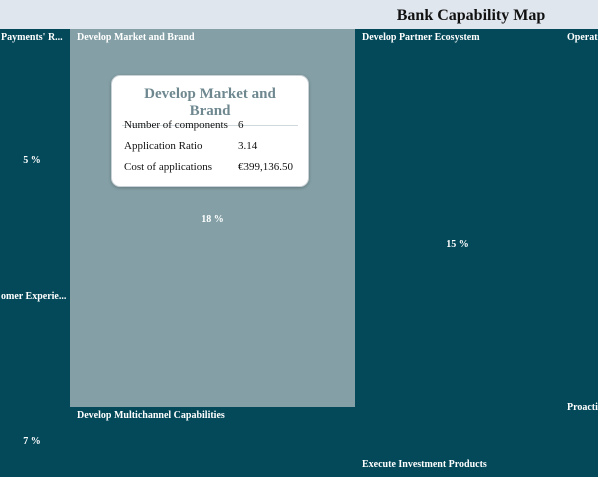 Image resolution: width=598 pixels, height=477 pixels. Describe the element at coordinates (32, 160) in the screenshot. I see `tile-percentage: 5 %` at that location.